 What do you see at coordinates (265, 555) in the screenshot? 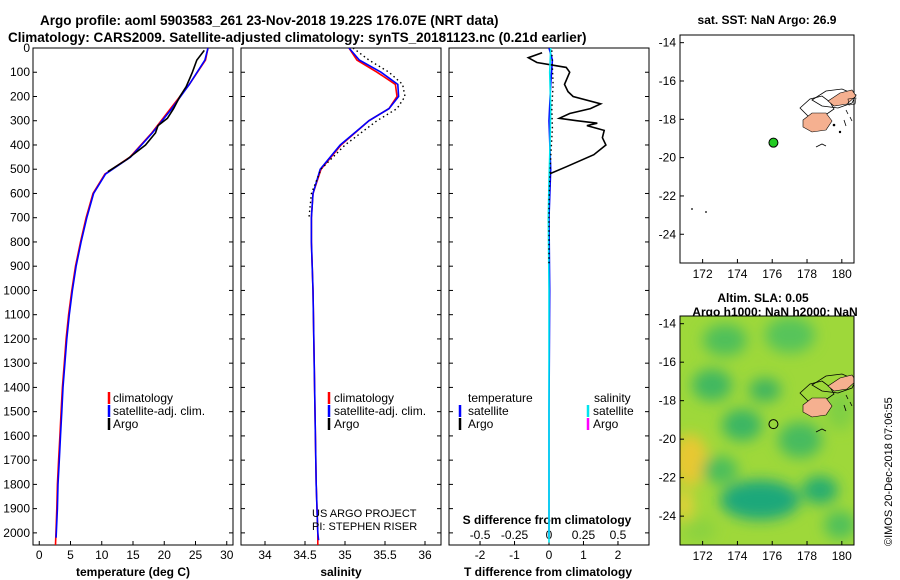
I see `x-tick-label: 34` at bounding box center [265, 555].